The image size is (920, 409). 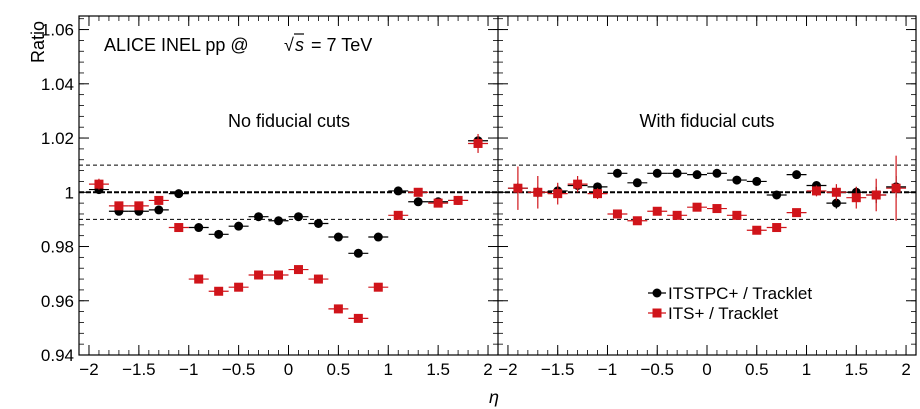 I want to click on header-sqrt-argument: s, so click(x=299, y=45).